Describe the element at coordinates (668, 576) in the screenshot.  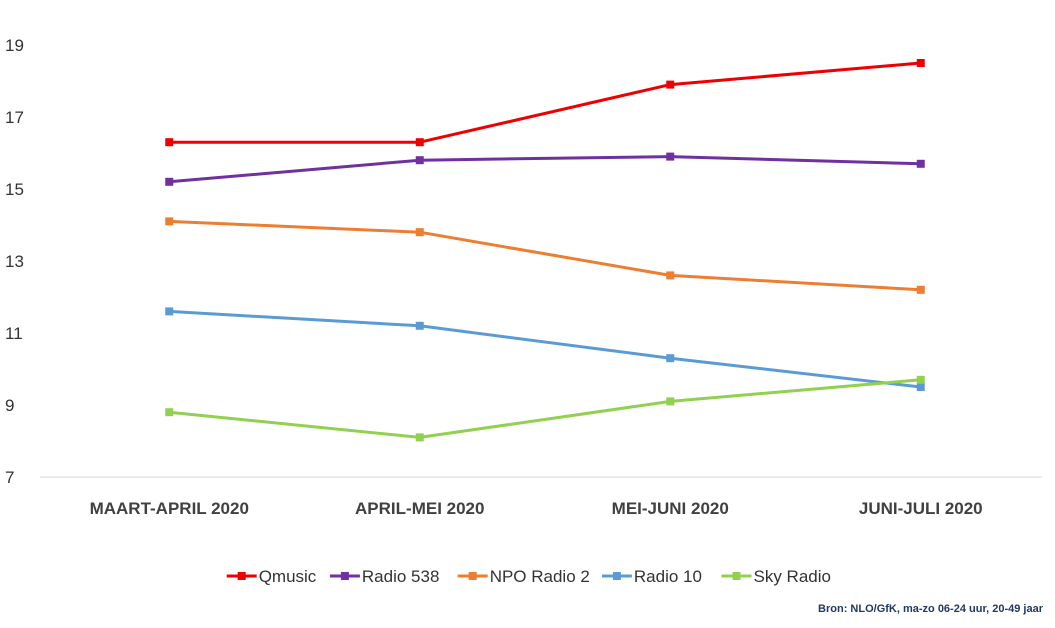
I see `legend-label: Radio 10` at that location.